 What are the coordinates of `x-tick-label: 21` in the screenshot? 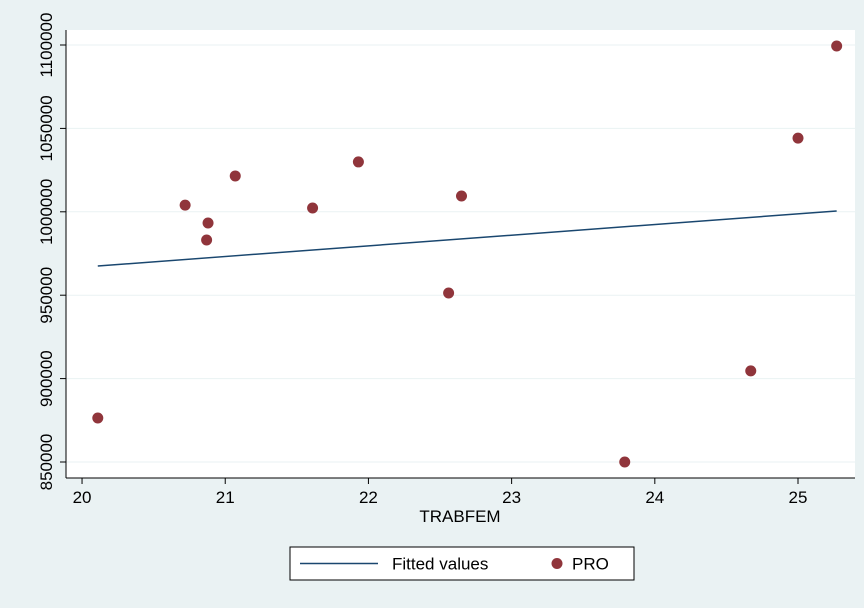 It's located at (225, 497).